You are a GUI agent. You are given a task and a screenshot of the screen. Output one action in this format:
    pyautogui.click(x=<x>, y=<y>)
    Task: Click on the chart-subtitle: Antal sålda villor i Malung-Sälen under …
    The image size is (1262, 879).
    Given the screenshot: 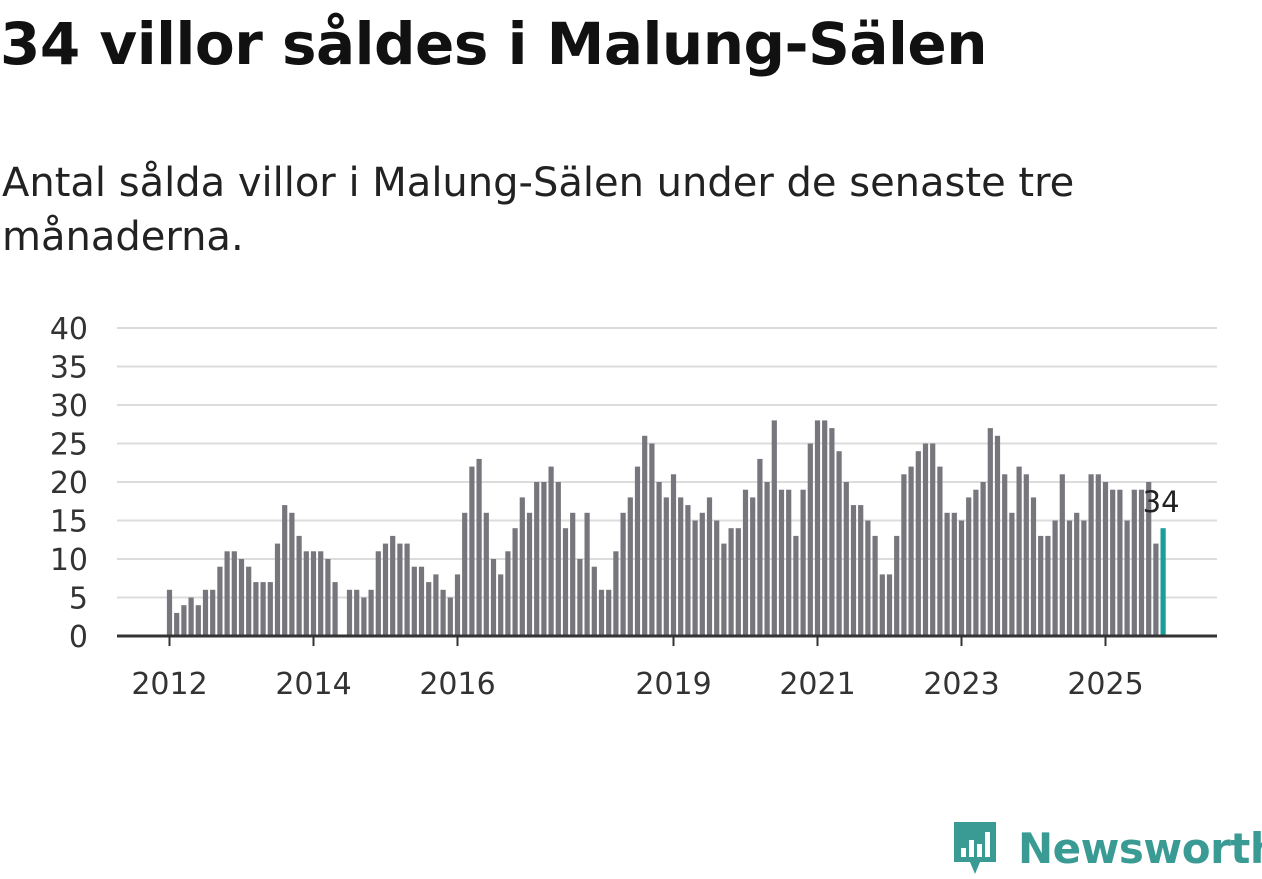 What is the action you would take?
    pyautogui.click(x=538, y=210)
    